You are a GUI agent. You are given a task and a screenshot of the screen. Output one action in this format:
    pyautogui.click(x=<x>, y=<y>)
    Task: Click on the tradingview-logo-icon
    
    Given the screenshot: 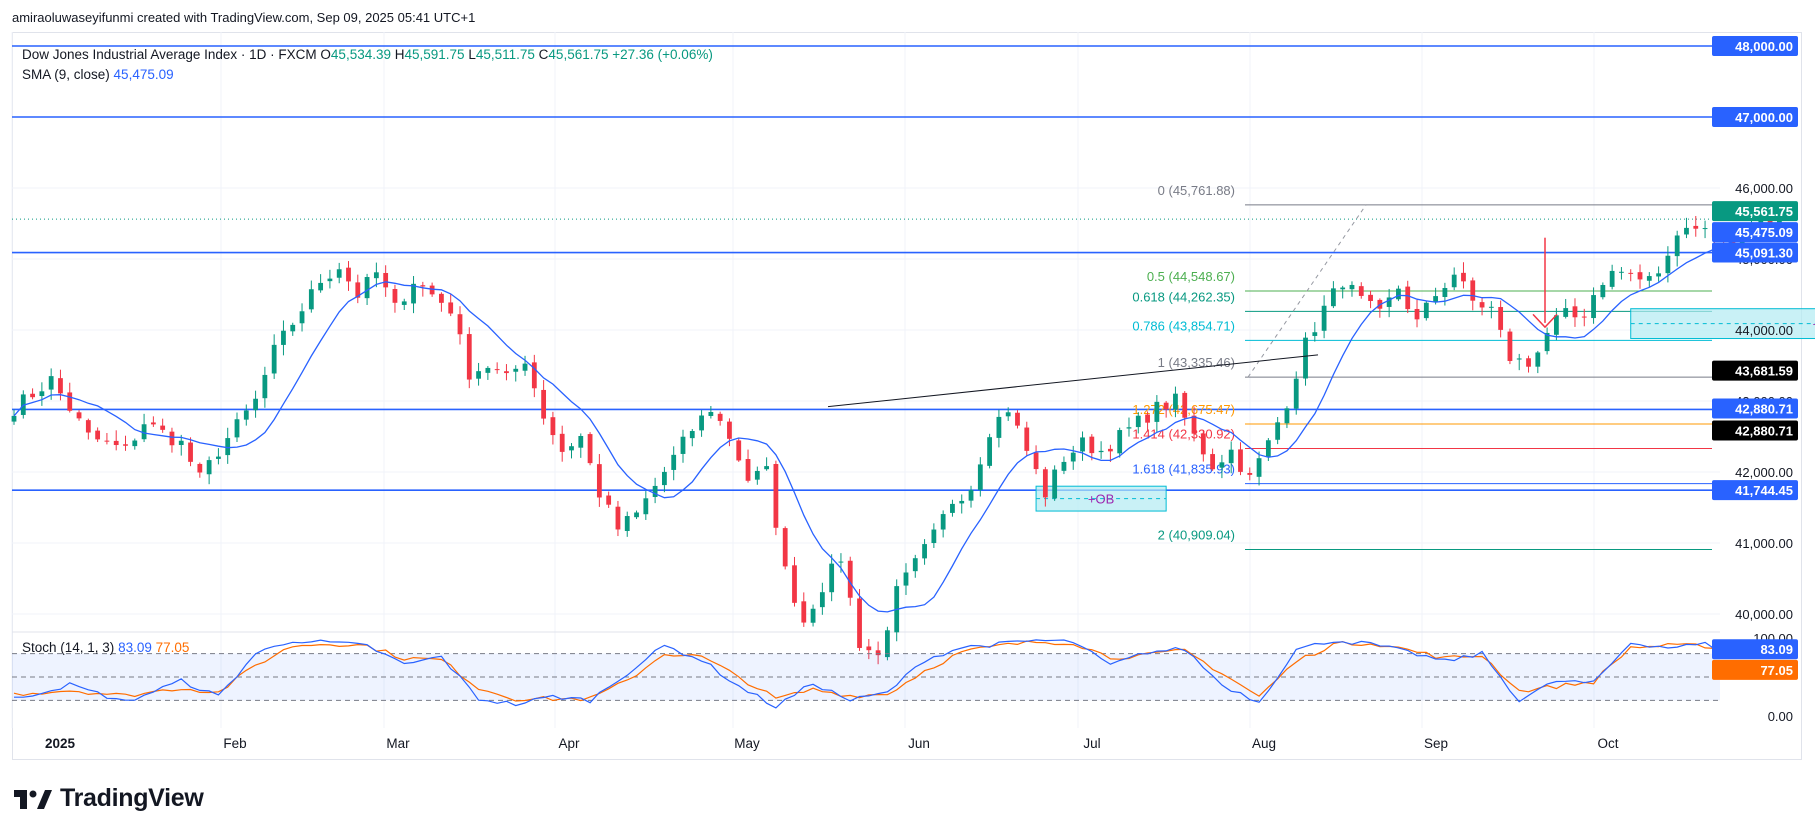 What is the action you would take?
    pyautogui.click(x=33, y=799)
    